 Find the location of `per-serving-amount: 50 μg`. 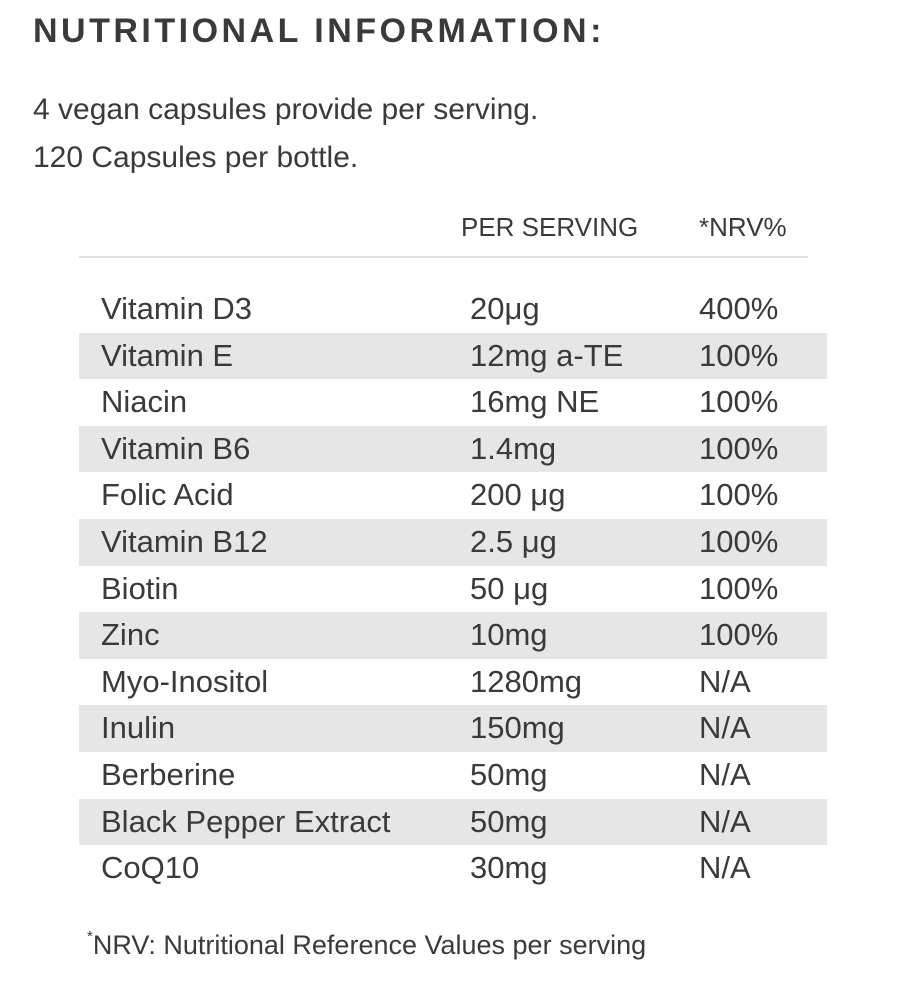

per-serving-amount: 50 μg is located at coordinates (509, 588).